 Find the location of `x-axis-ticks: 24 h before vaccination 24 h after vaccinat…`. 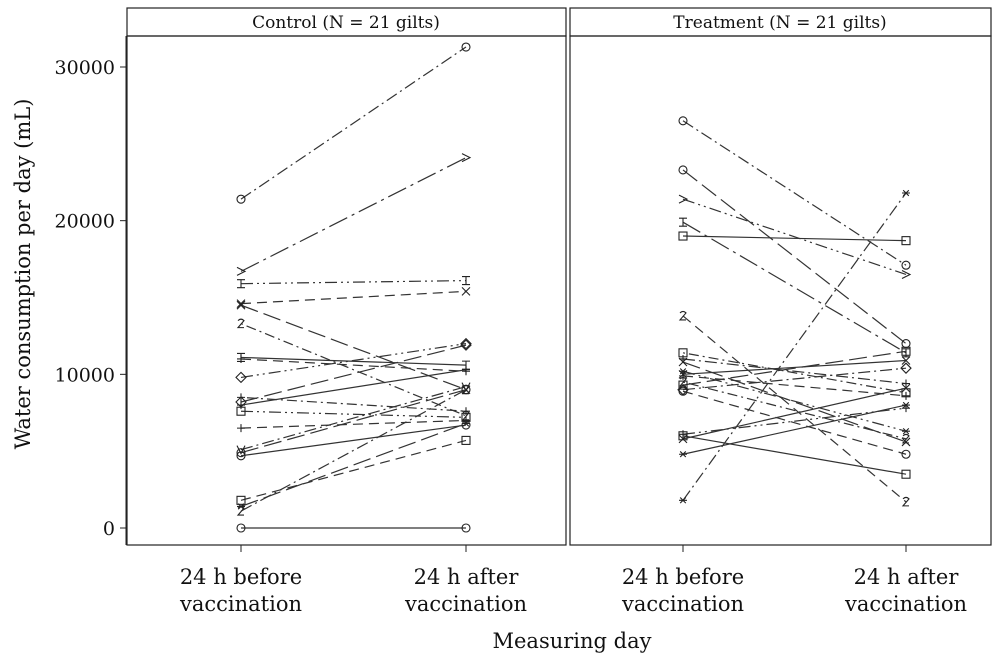

x-axis-ticks: 24 h before vaccination 24 h after vaccinat… is located at coordinates (573, 580).